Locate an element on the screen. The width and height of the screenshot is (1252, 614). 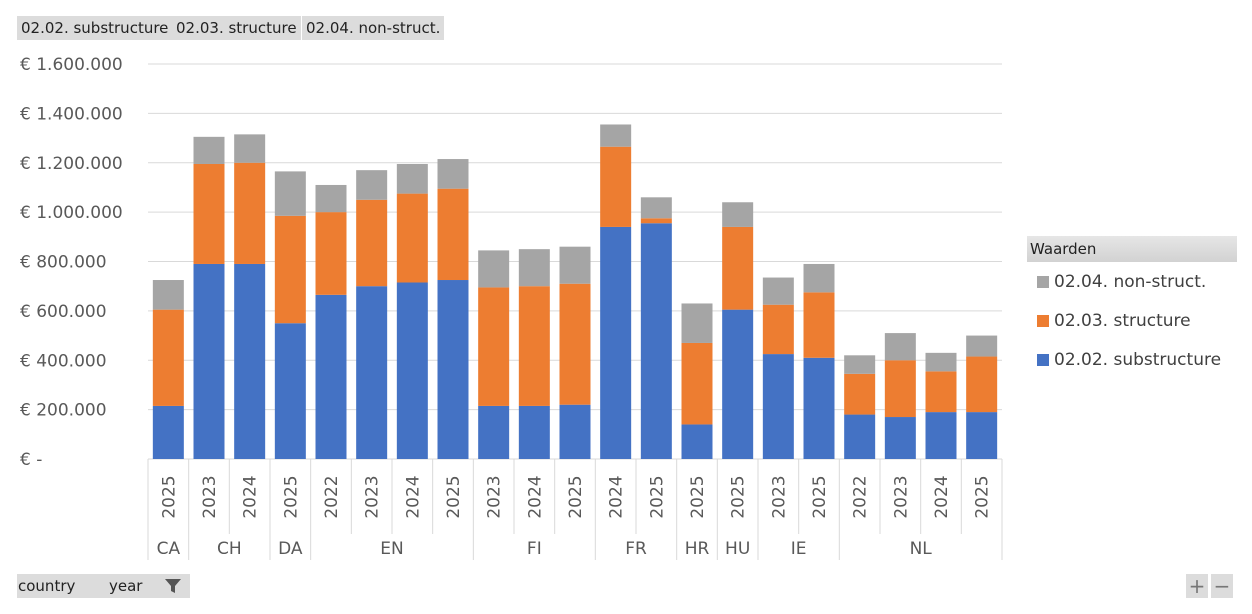
x-tick-label-country: DA is located at coordinates (290, 549).